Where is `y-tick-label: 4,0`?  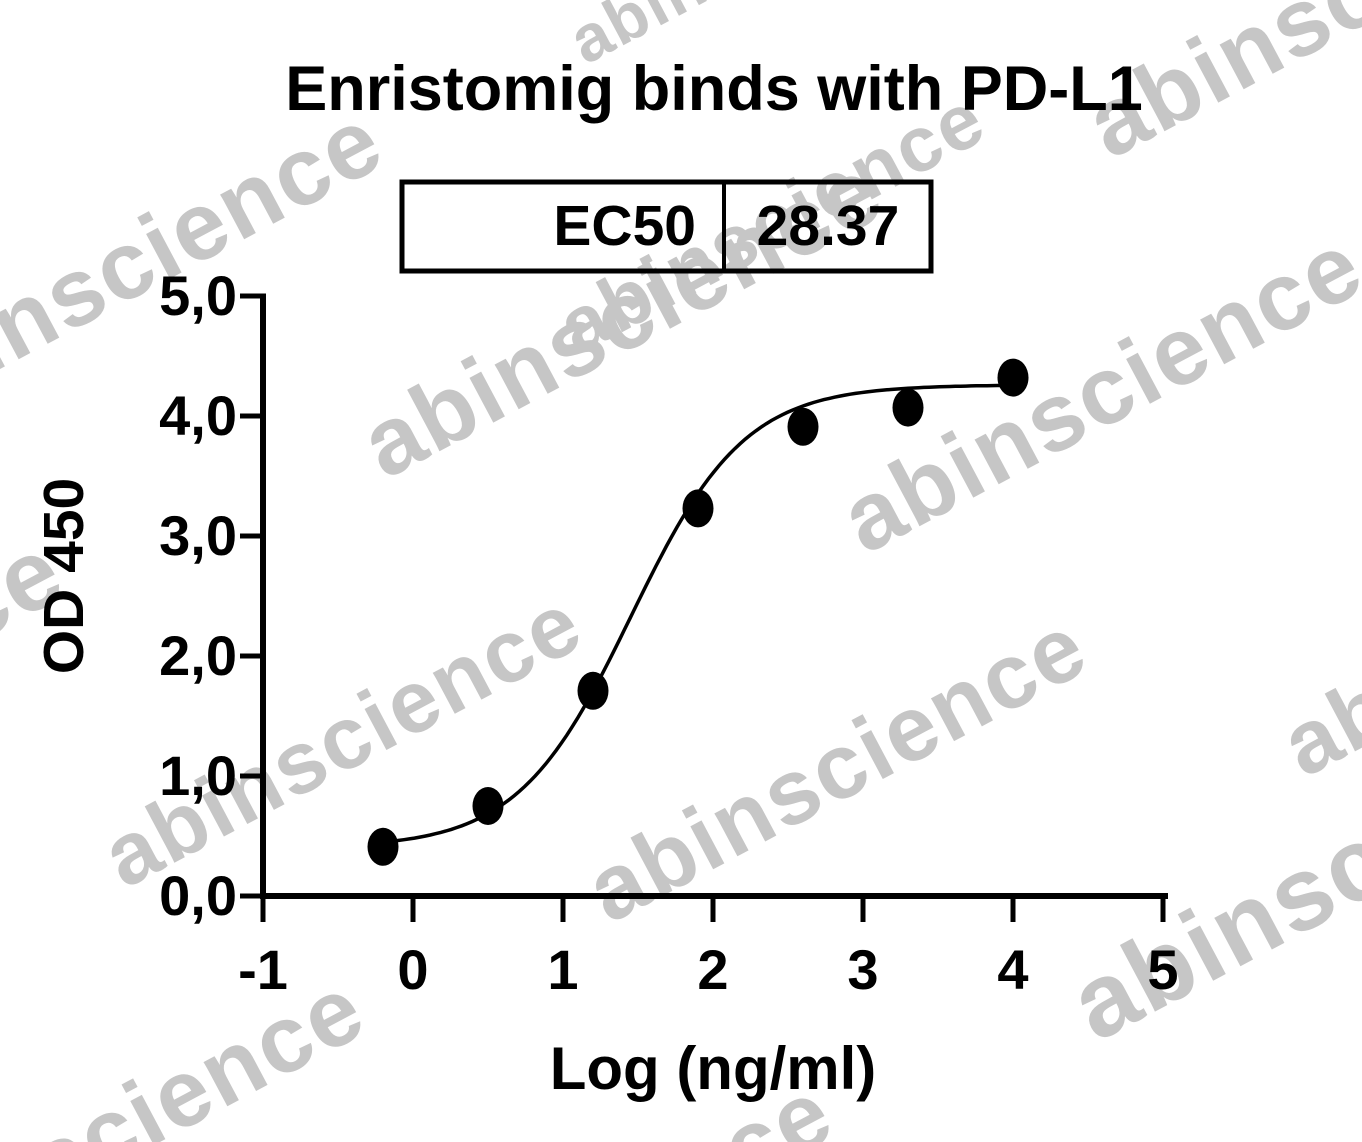
y-tick-label: 4,0 is located at coordinates (198, 415).